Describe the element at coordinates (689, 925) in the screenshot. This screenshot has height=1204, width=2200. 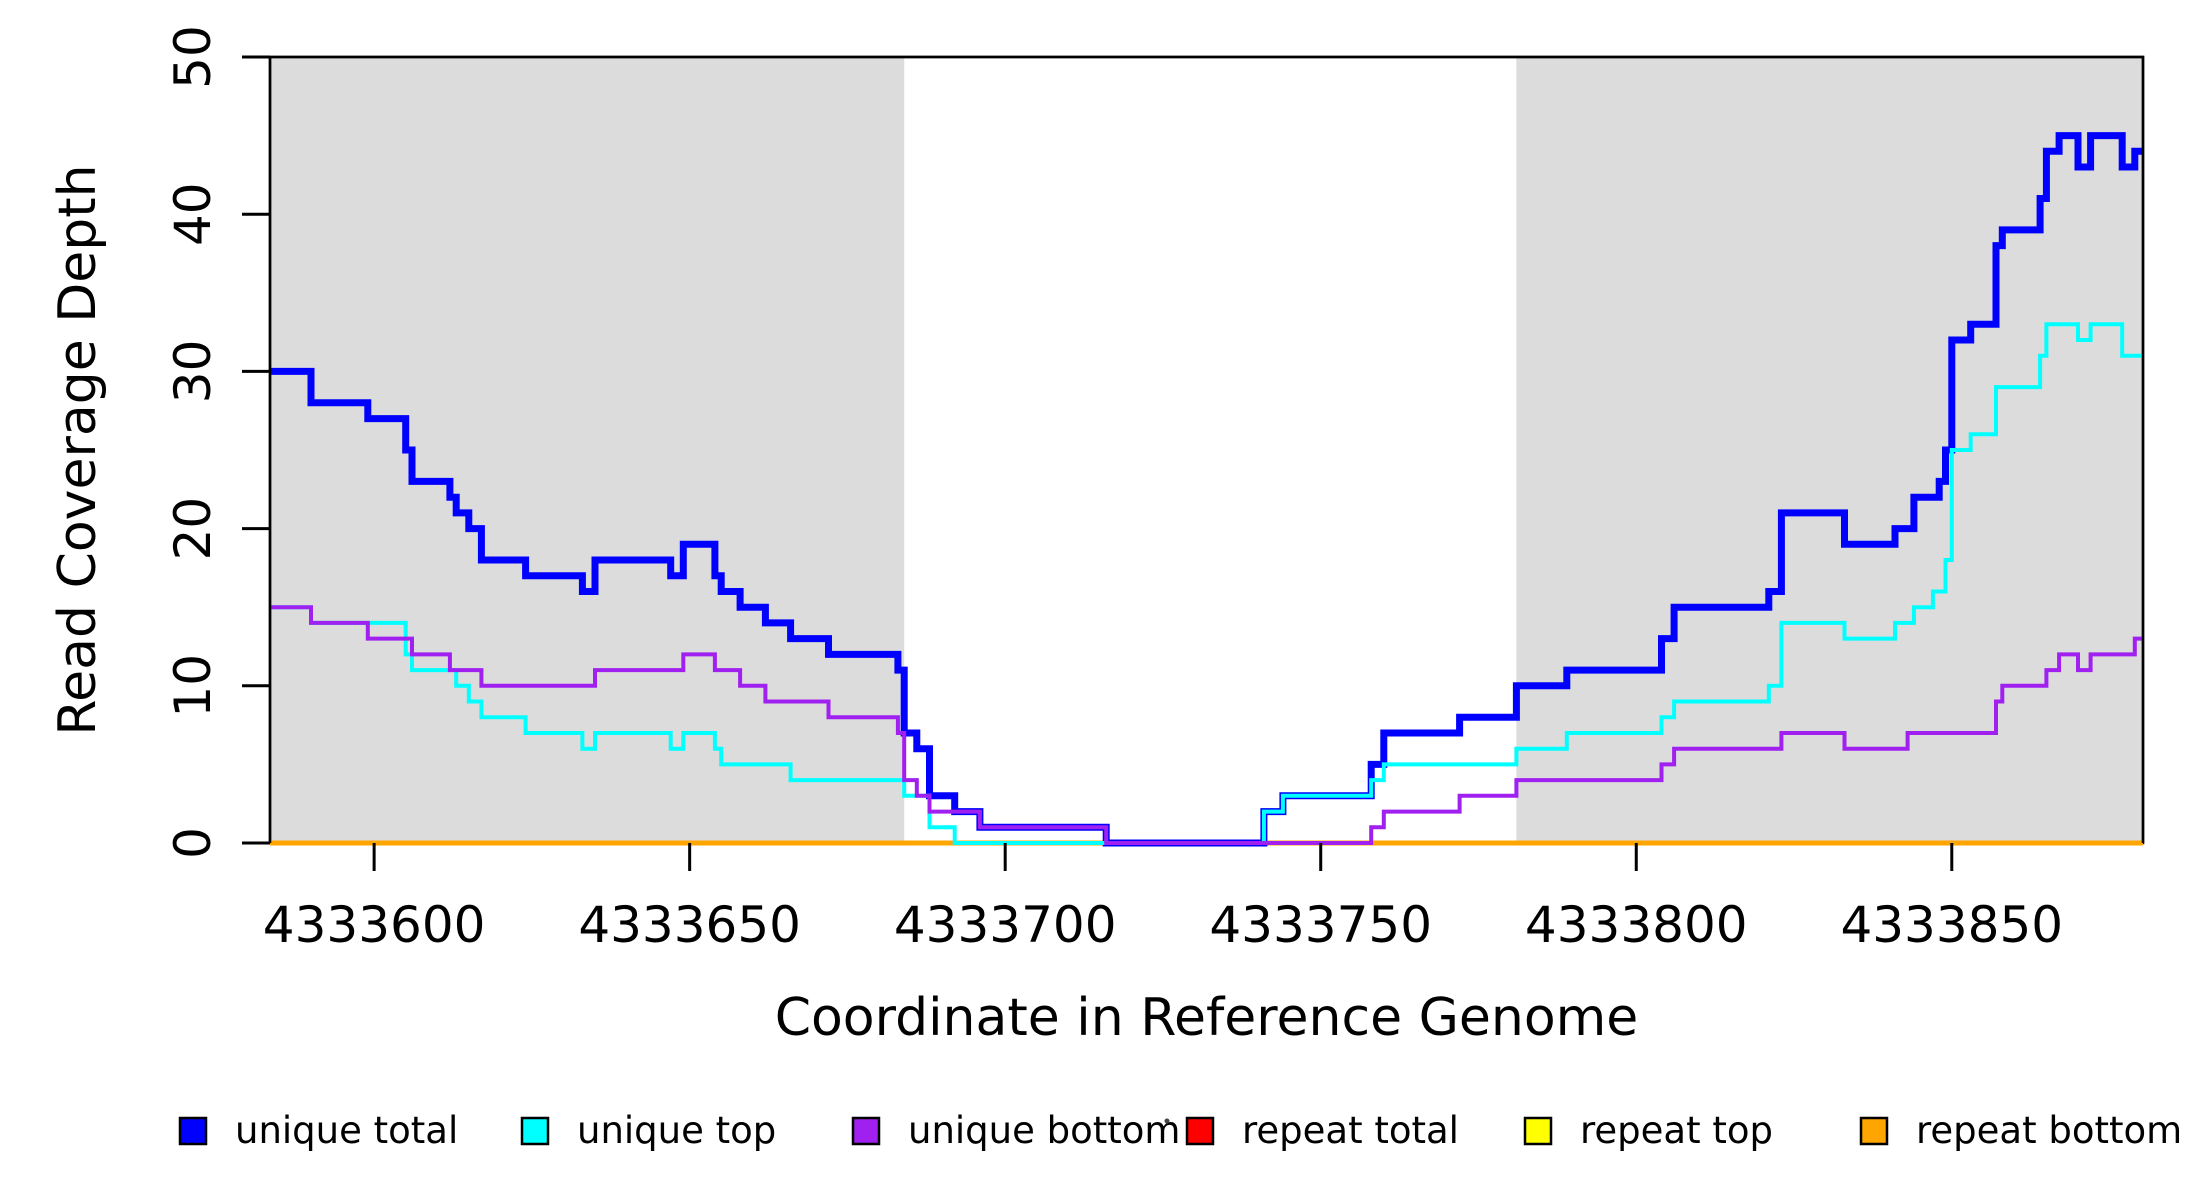
I see `x-tick-label: 4333650` at that location.